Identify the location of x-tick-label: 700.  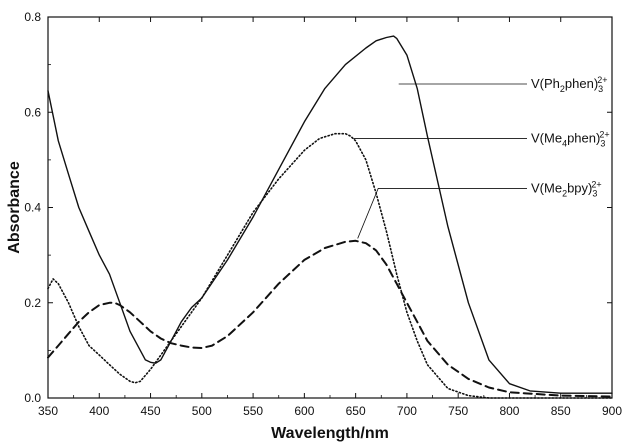
(407, 411).